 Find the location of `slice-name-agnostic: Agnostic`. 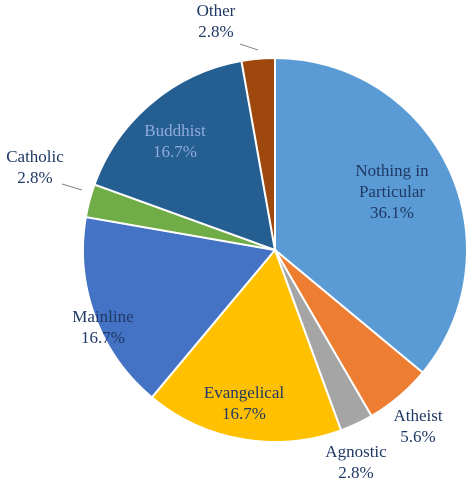

slice-name-agnostic: Agnostic is located at coordinates (356, 451).